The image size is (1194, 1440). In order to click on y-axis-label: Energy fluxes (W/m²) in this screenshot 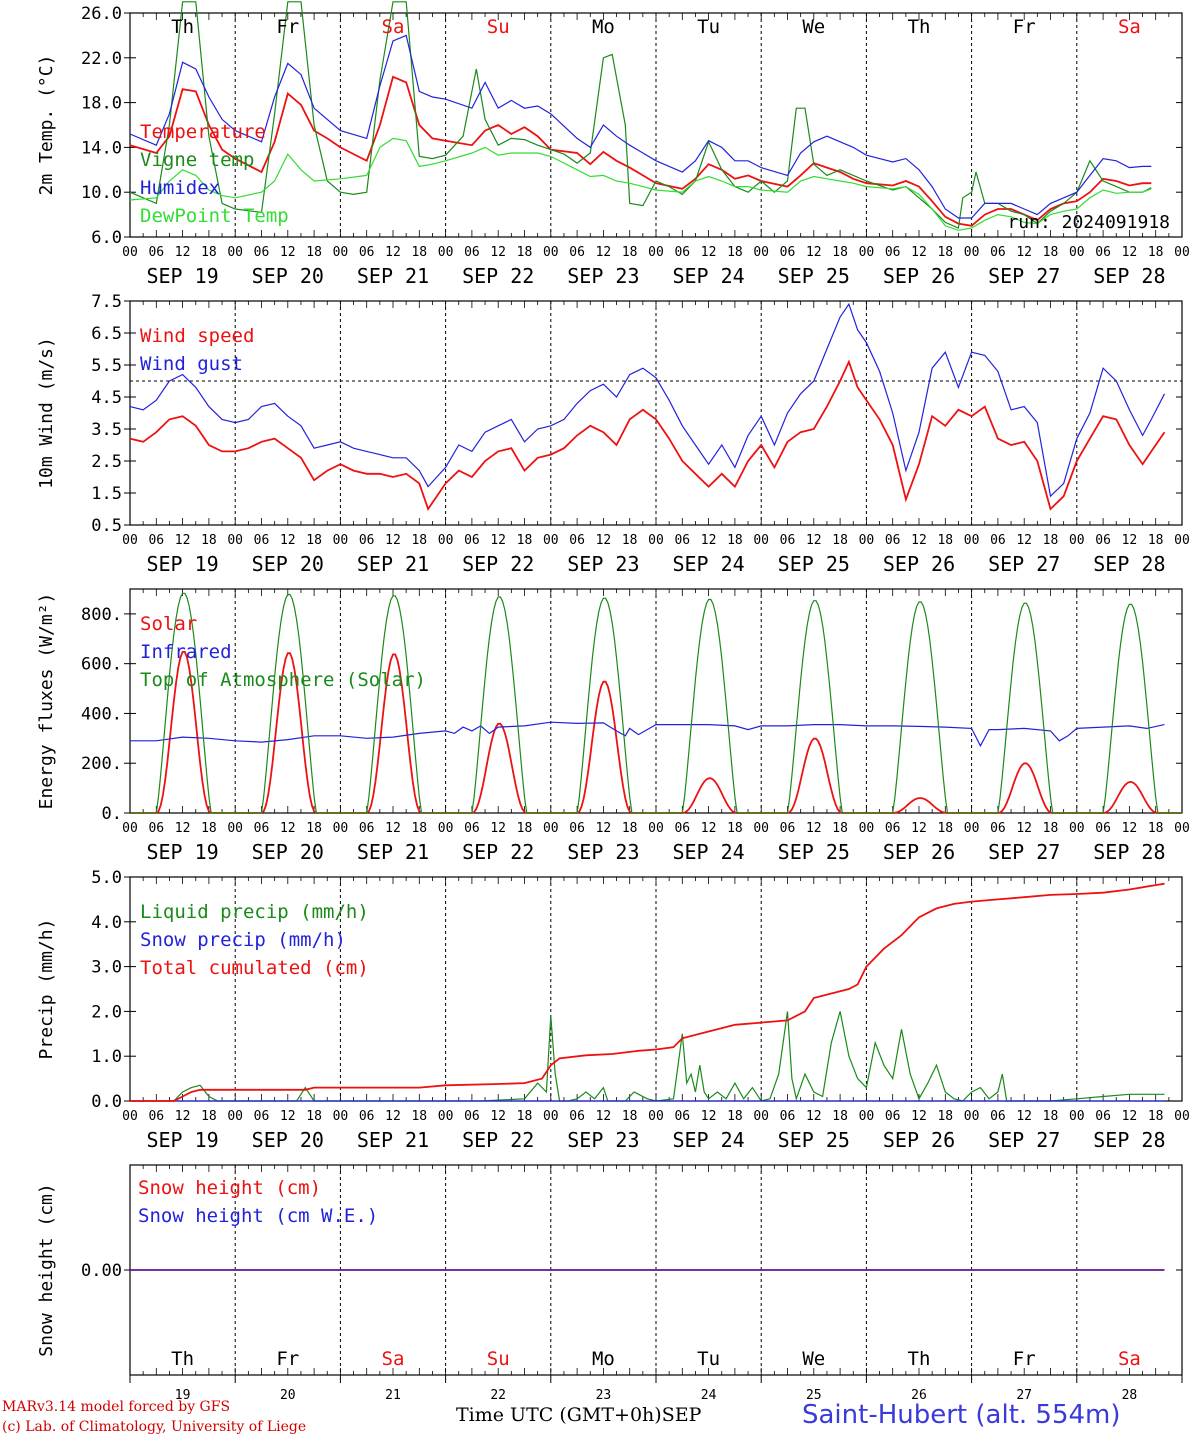, I will do `click(46, 701)`.